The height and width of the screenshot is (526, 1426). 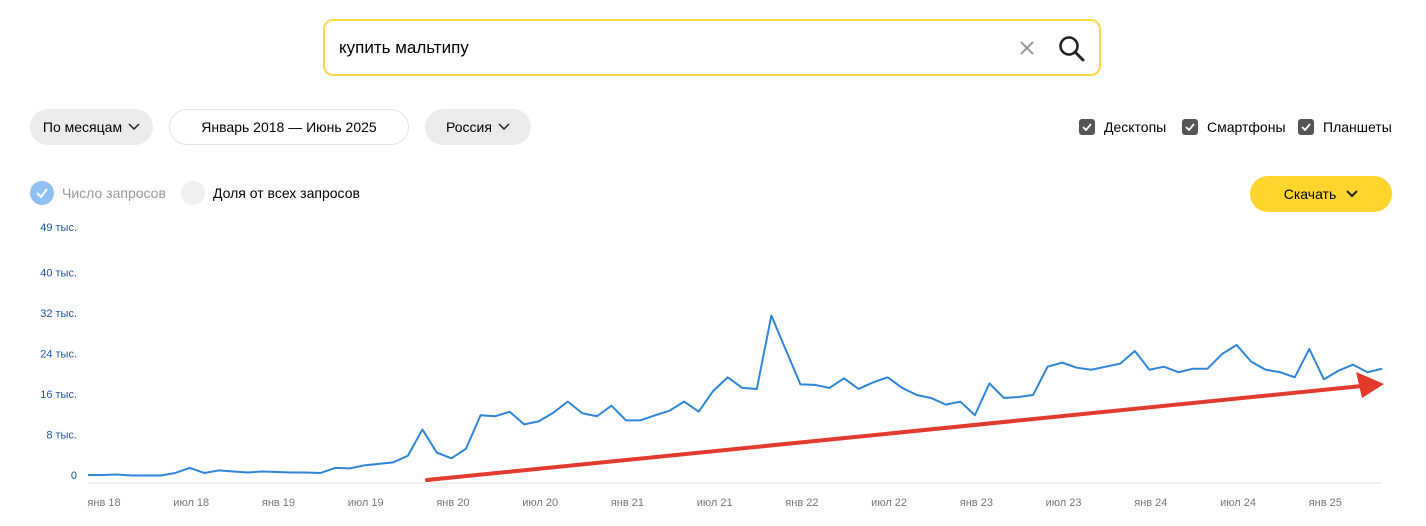 What do you see at coordinates (1238, 503) in the screenshot?
I see `x-tick-label: июл 24` at bounding box center [1238, 503].